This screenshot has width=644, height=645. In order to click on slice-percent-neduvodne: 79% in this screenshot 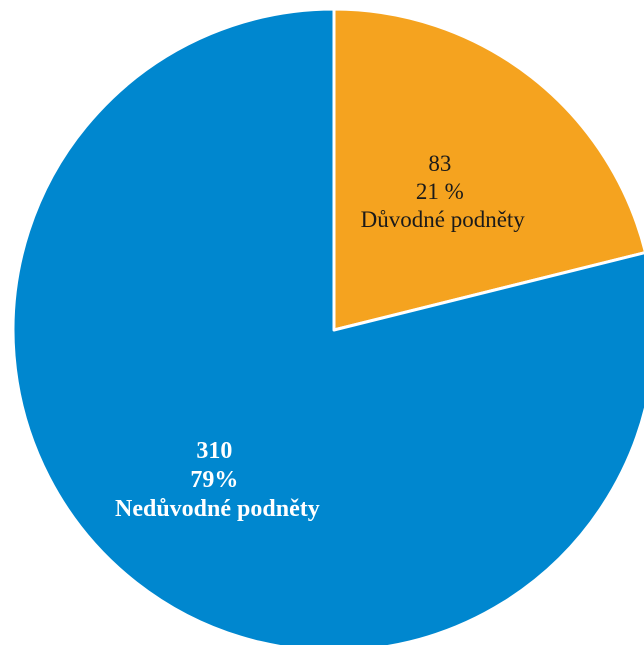, I will do `click(214, 480)`.